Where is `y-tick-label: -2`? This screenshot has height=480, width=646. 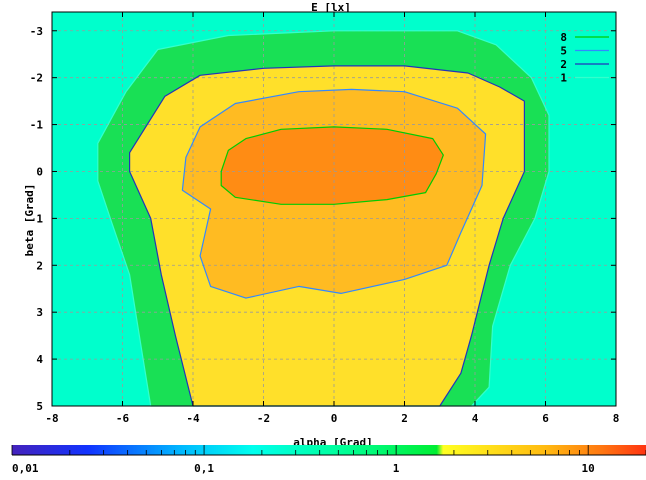
y-tick-label: -2 is located at coordinates (36, 78).